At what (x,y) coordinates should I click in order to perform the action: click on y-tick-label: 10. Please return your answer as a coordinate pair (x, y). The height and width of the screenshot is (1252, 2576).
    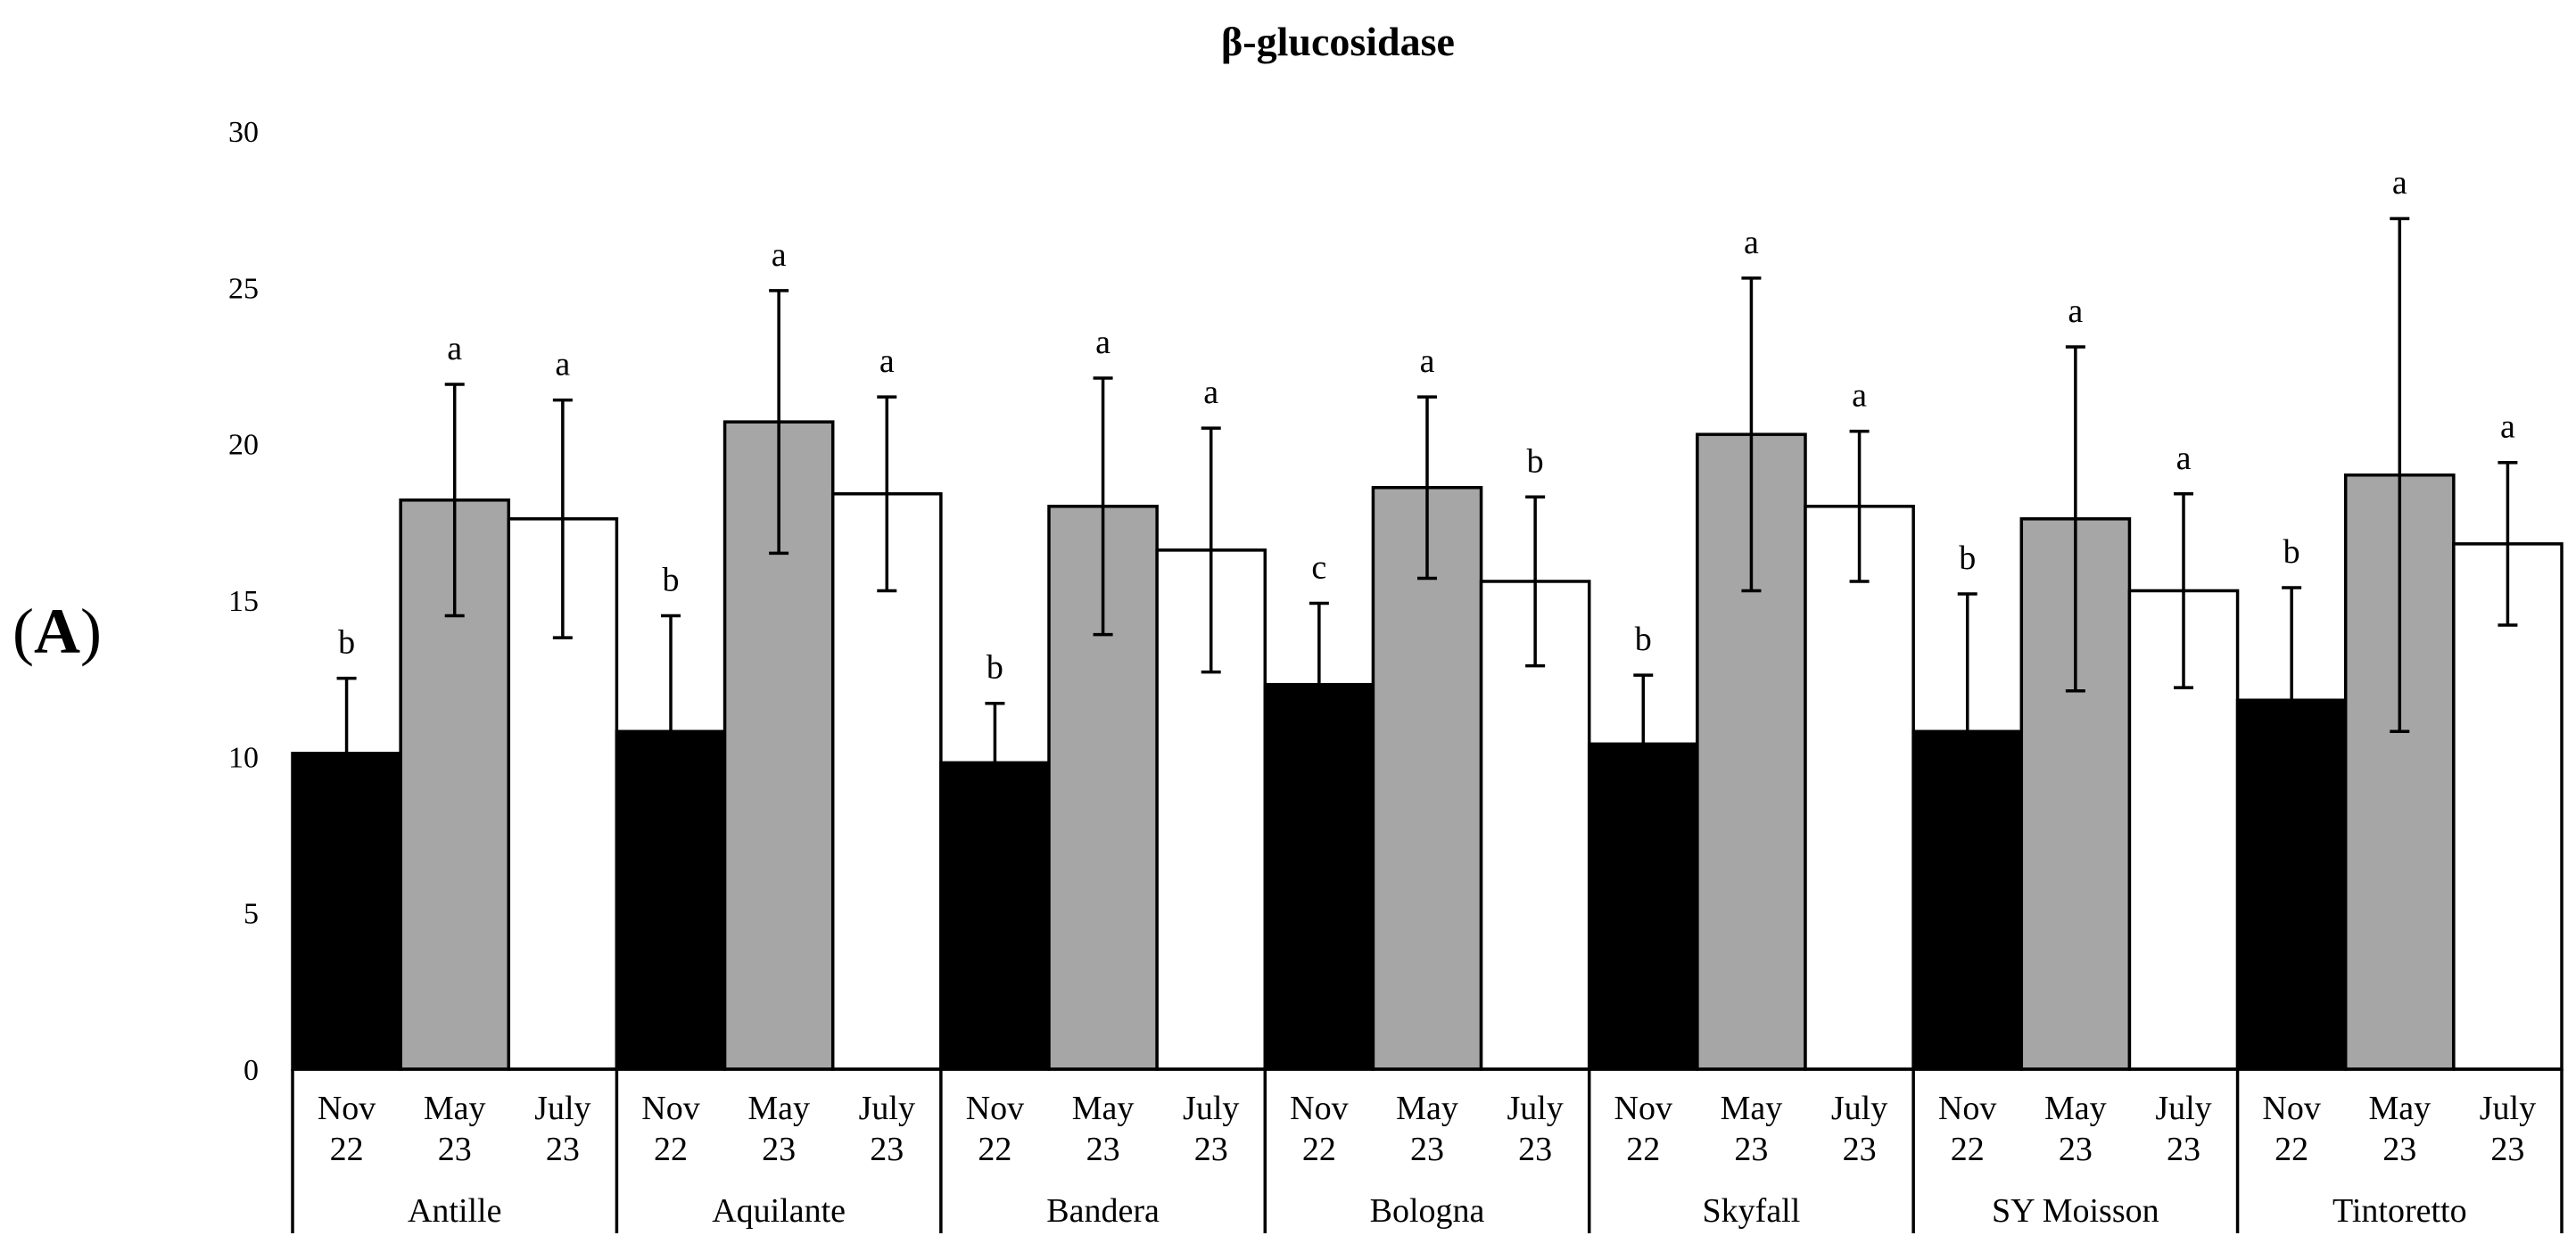
    Looking at the image, I should click on (243, 757).